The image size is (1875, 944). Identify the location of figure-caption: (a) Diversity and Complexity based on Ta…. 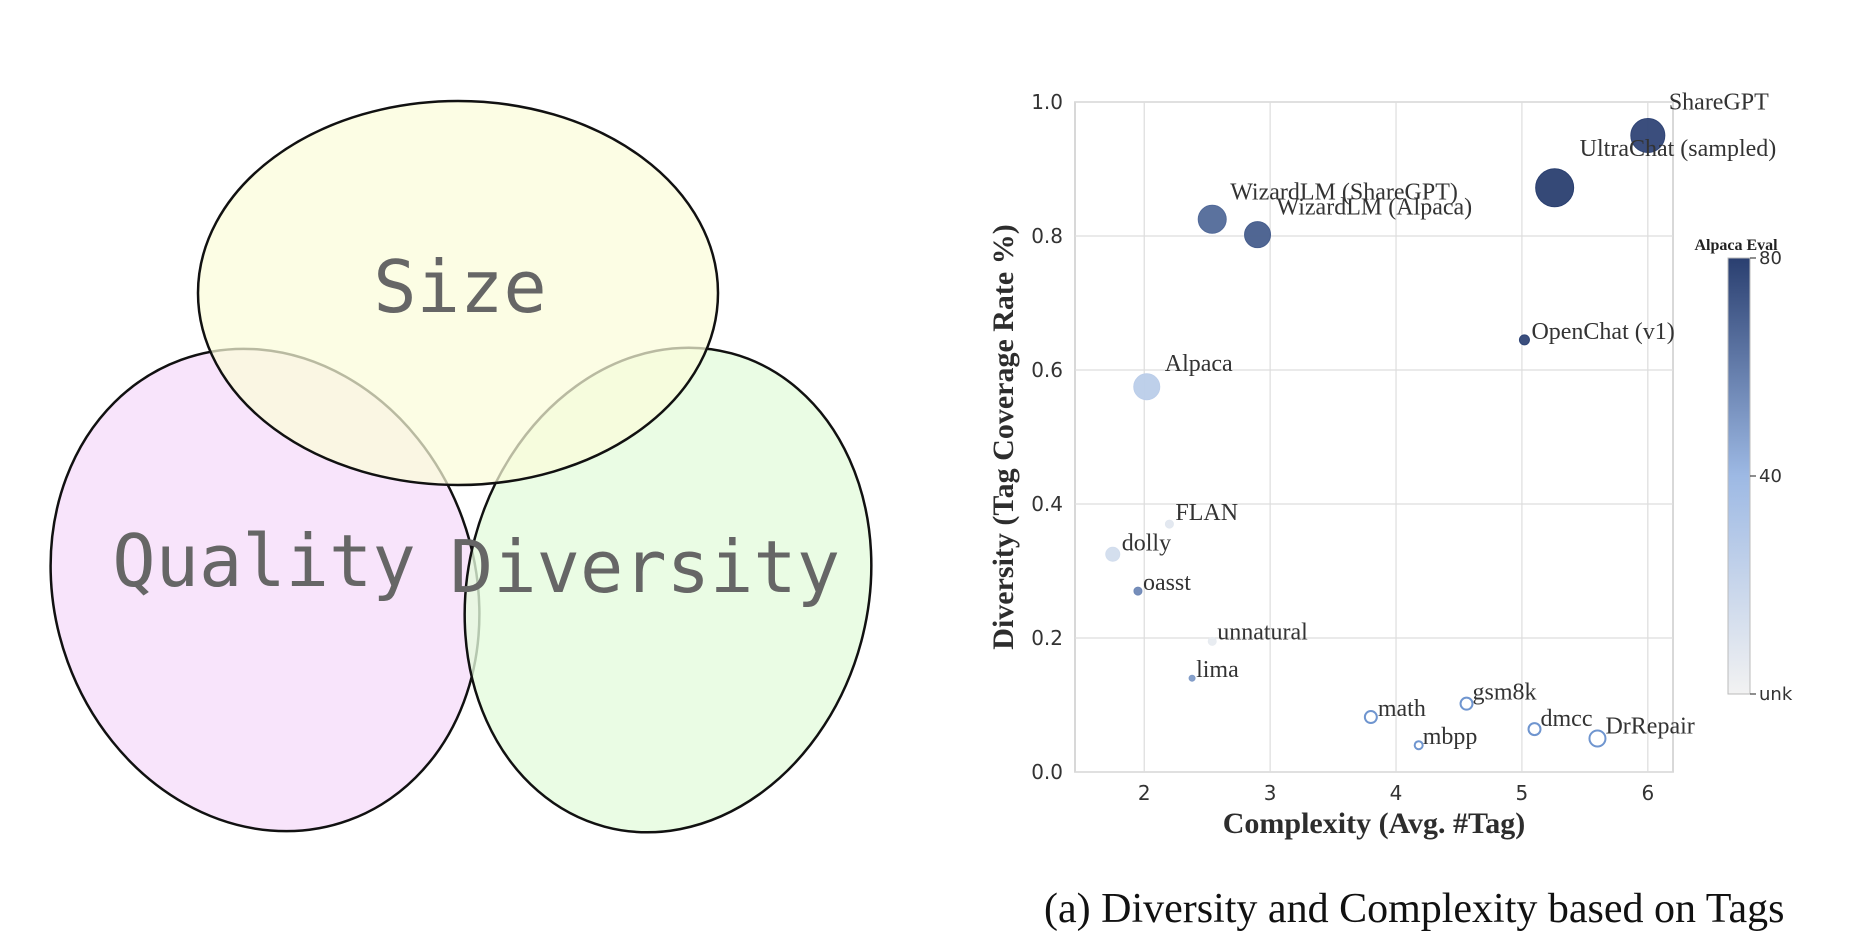
(1414, 909).